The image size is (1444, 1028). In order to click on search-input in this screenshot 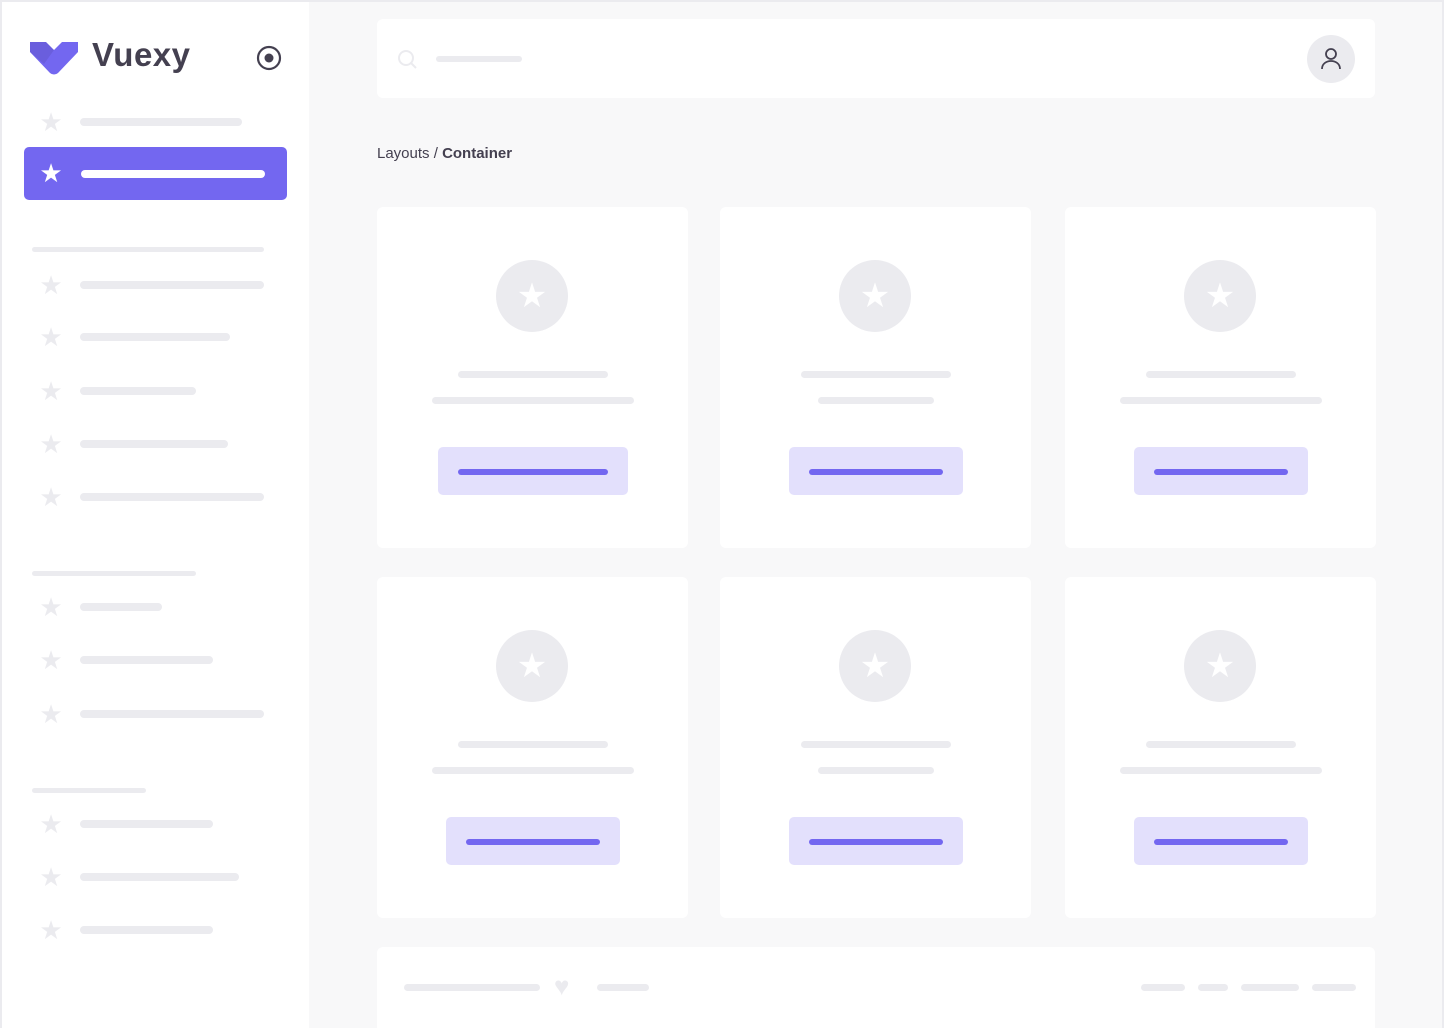, I will do `click(479, 59)`.